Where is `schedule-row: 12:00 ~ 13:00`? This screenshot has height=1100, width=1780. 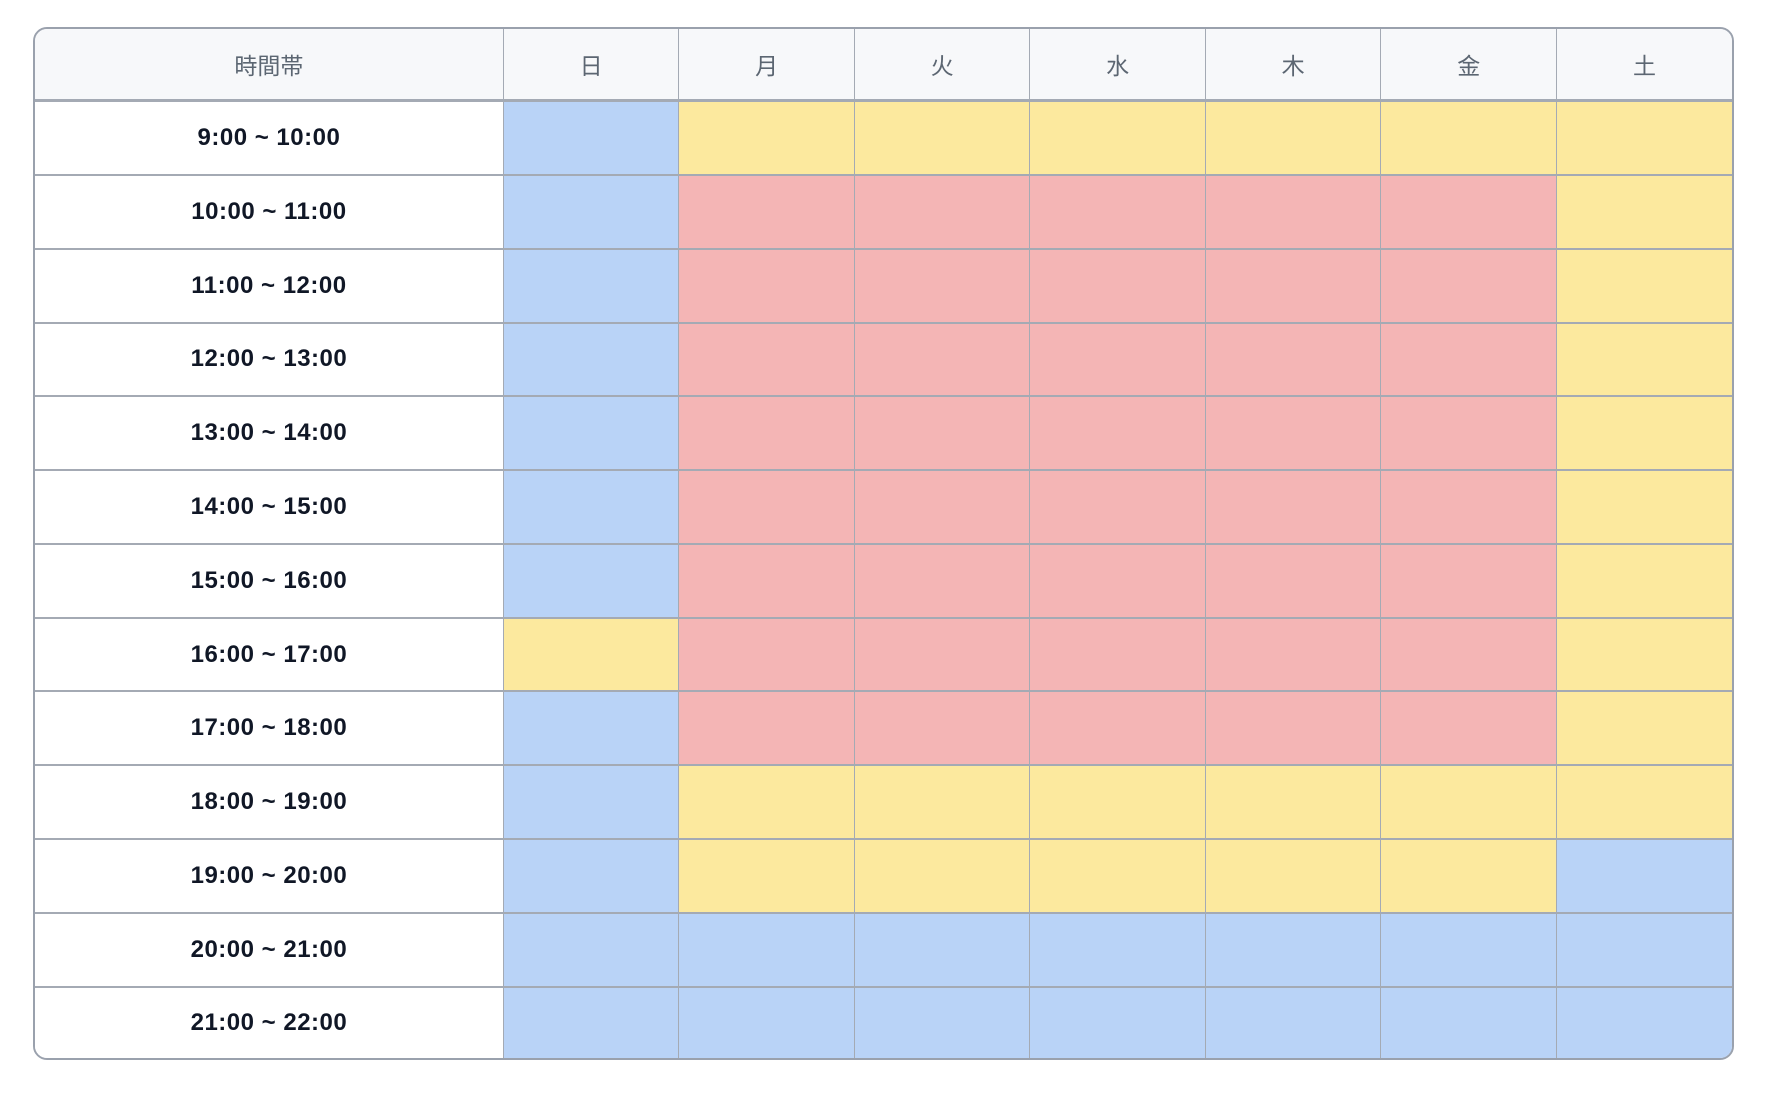
schedule-row: 12:00 ~ 13:00 is located at coordinates (883, 359).